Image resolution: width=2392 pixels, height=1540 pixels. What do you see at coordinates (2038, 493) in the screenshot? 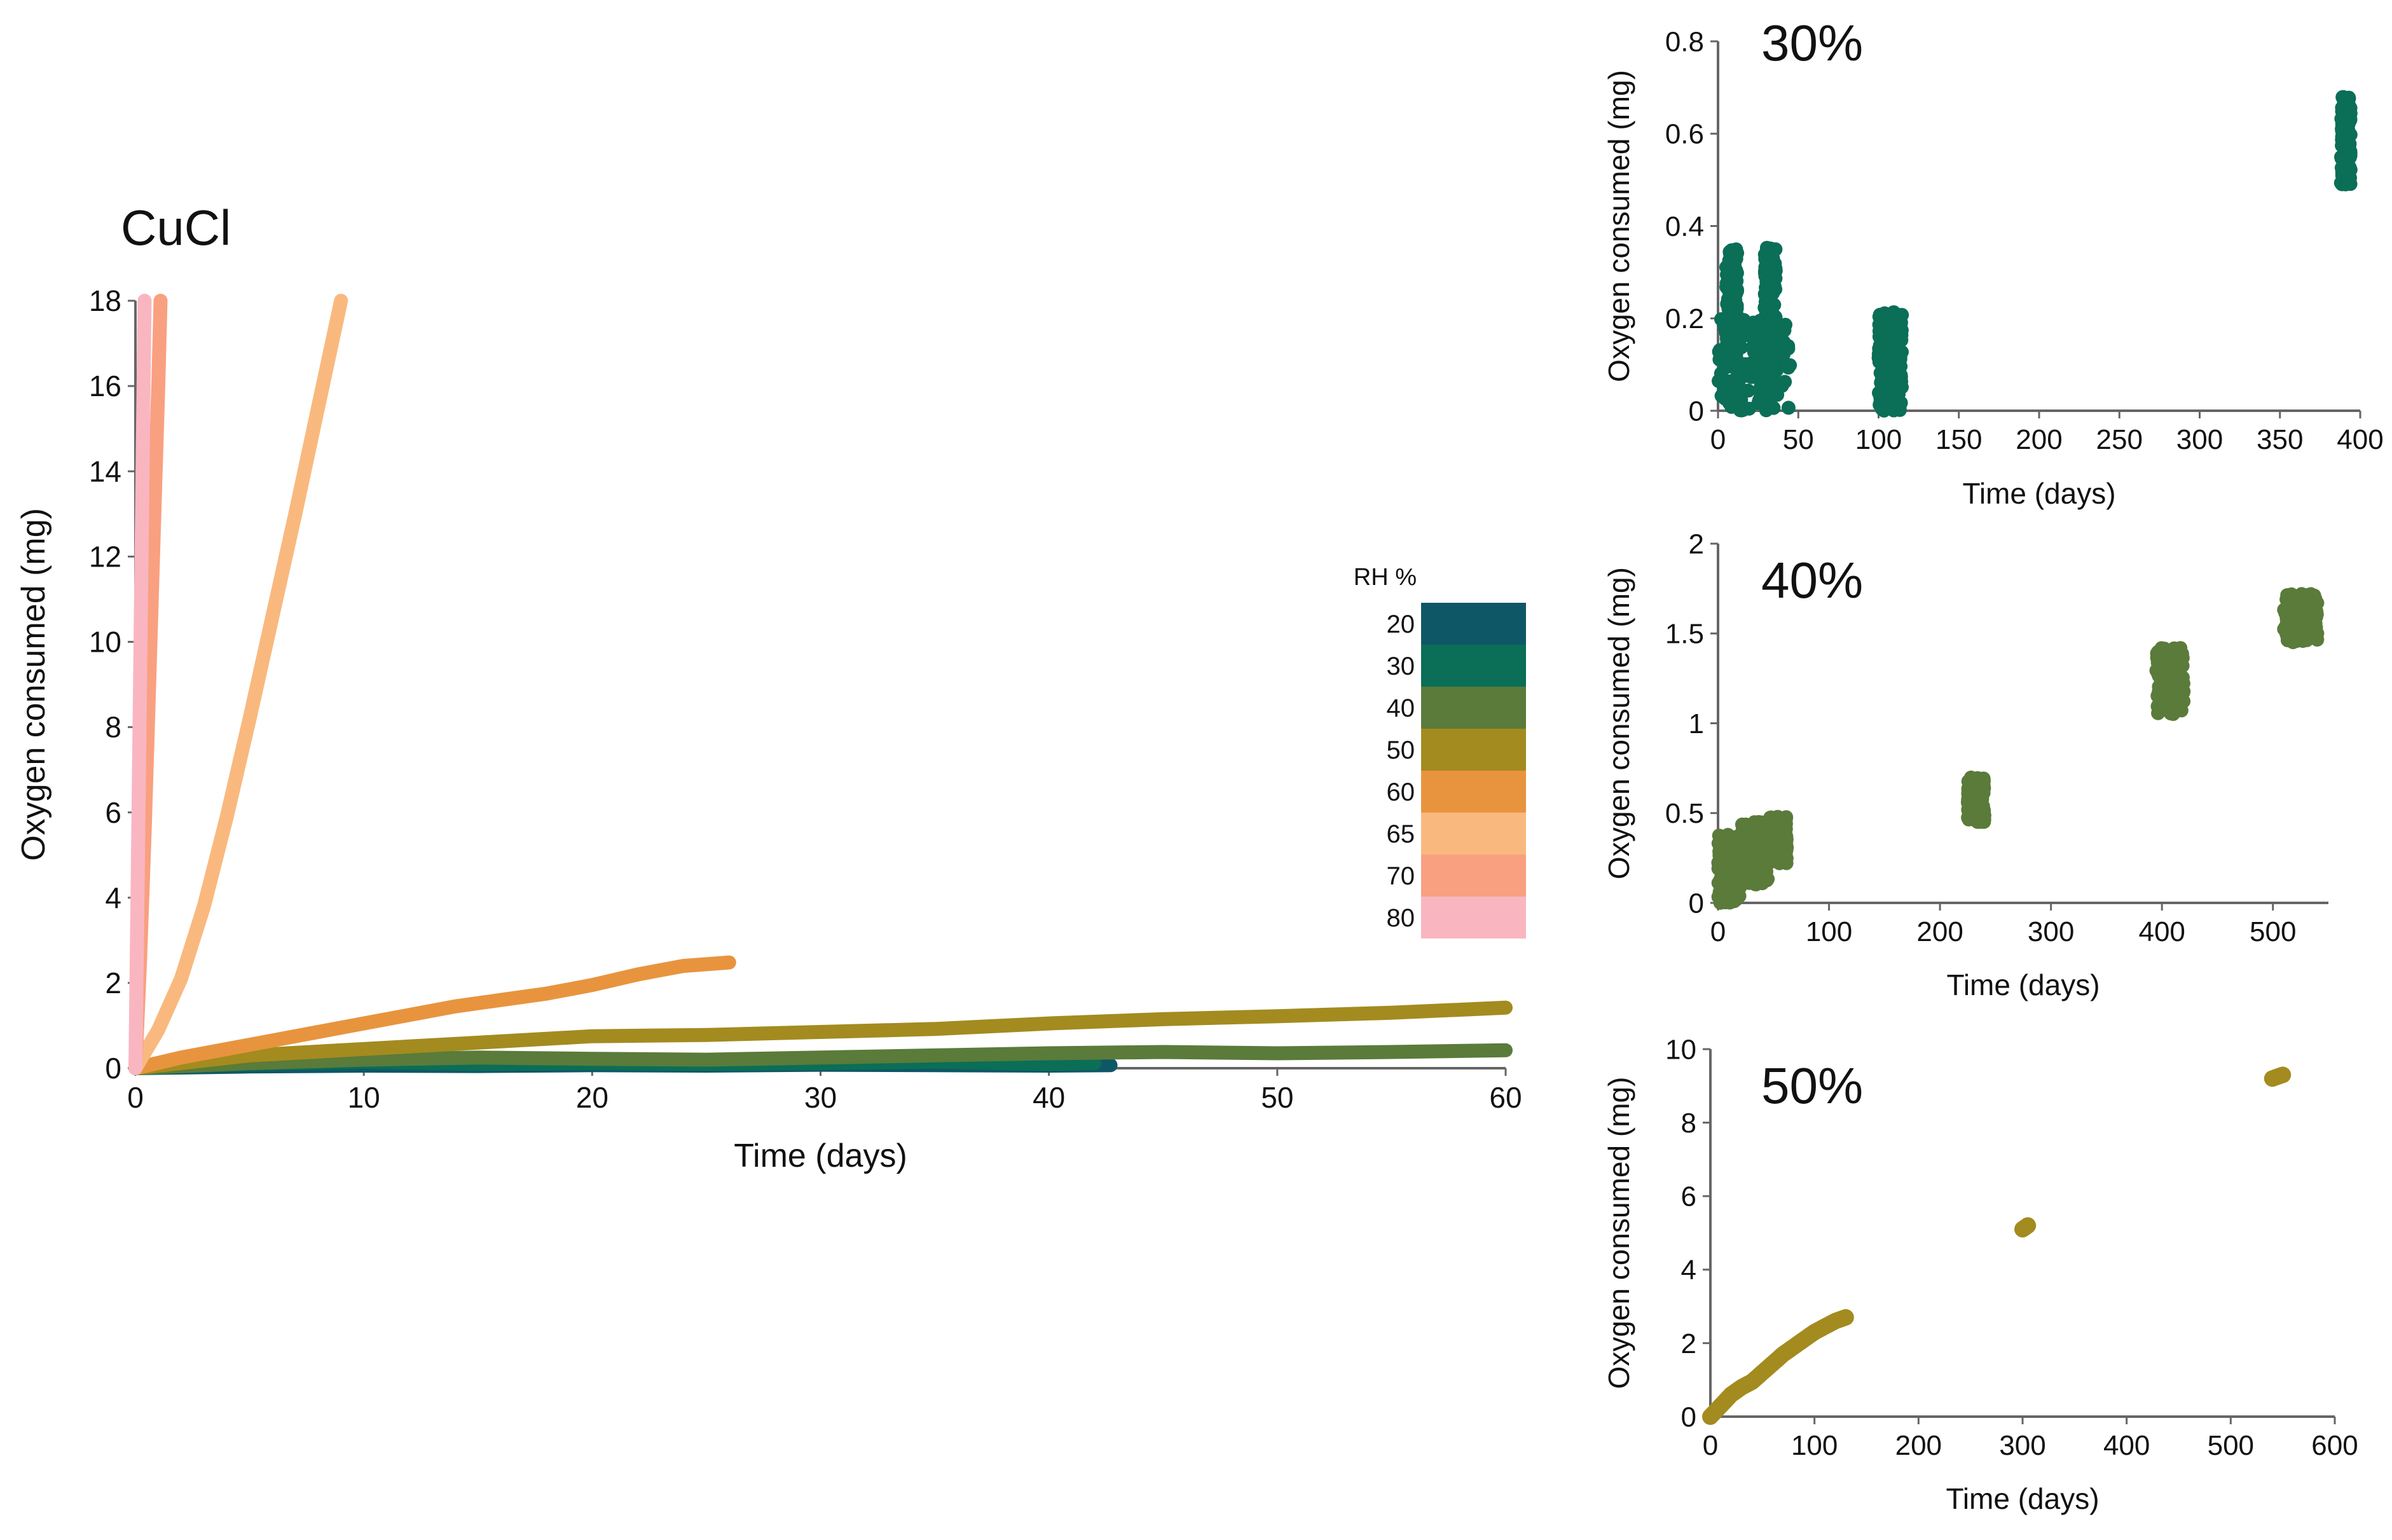
I see `rh30-x-axis-label: Time (days)` at bounding box center [2038, 493].